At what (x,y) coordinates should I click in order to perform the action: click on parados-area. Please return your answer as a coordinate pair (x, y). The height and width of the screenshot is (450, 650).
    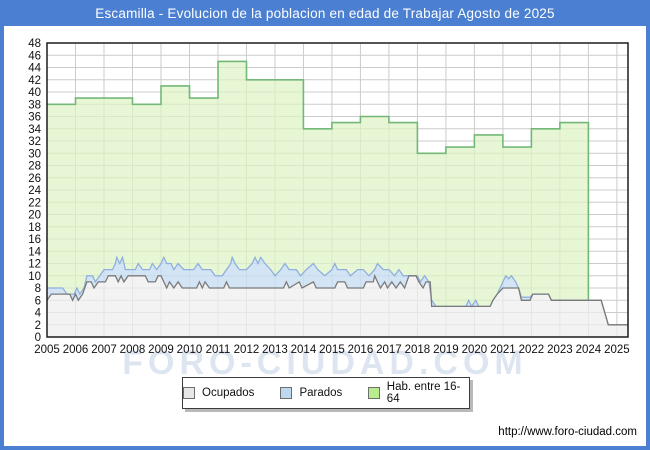
    Looking at the image, I should click on (337, 291).